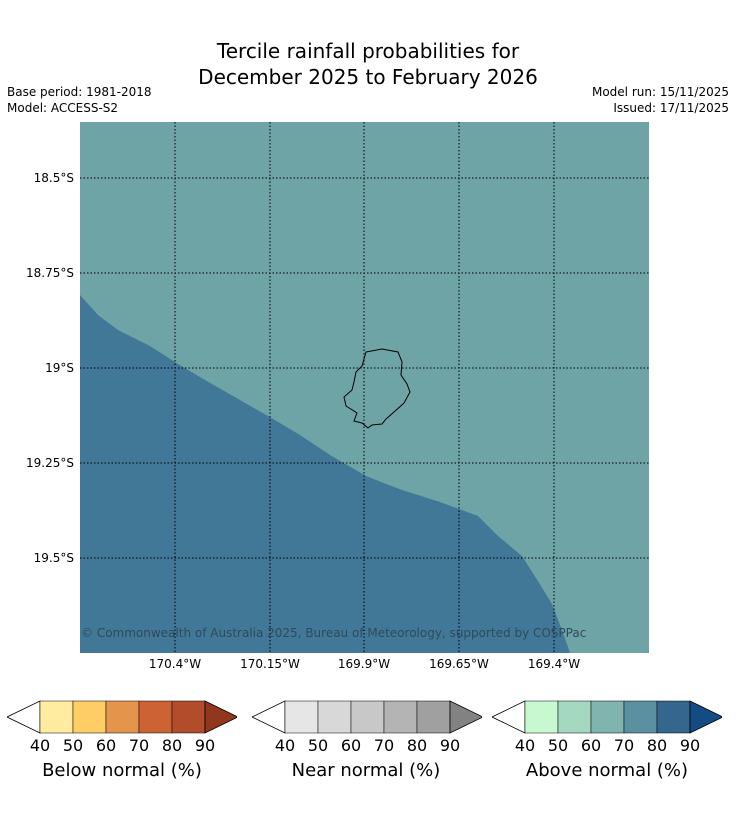 The height and width of the screenshot is (816, 736). Describe the element at coordinates (459, 664) in the screenshot. I see `lon-label-4: 169.65°W` at that location.